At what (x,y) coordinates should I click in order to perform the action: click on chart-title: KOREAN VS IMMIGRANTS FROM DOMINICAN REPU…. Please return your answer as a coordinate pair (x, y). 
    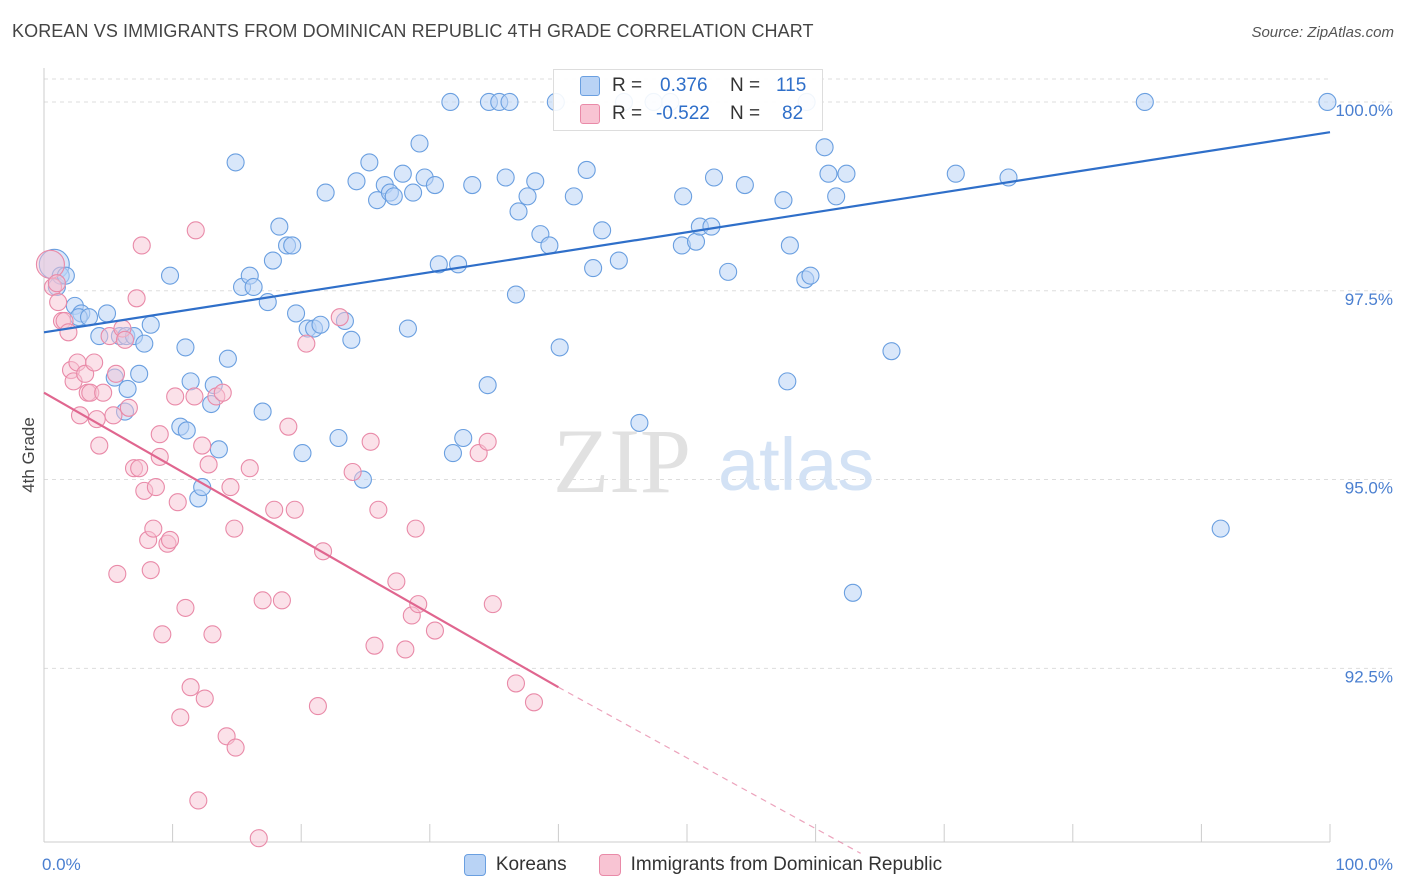
    Looking at the image, I should click on (413, 31).